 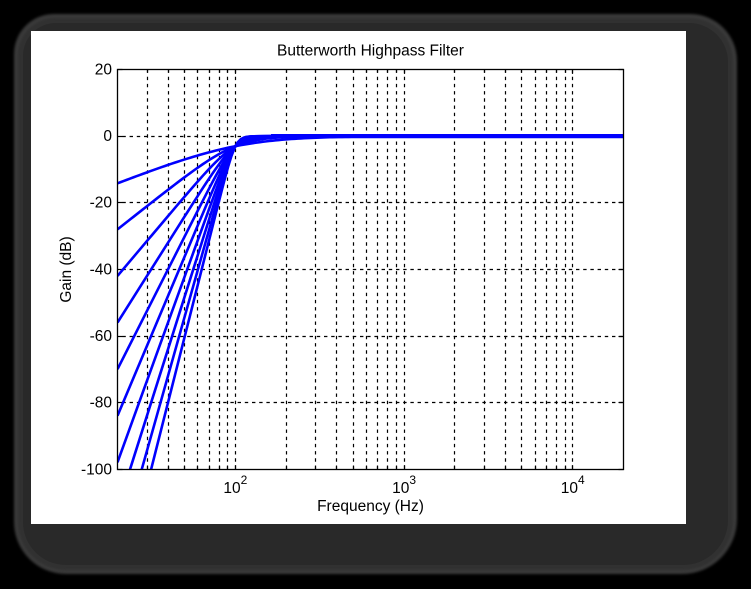 What do you see at coordinates (107, 136) in the screenshot?
I see `svg-text: 0` at bounding box center [107, 136].